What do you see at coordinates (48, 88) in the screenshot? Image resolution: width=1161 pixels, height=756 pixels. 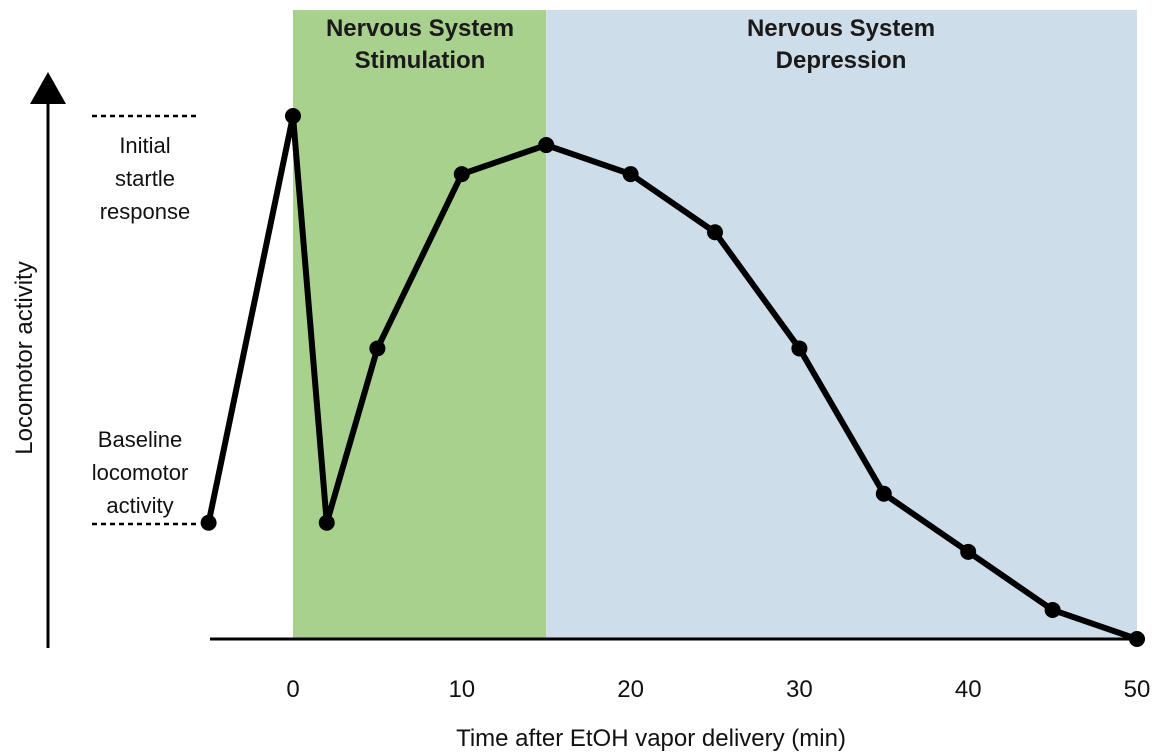 I see `y-axis-arrowhead` at bounding box center [48, 88].